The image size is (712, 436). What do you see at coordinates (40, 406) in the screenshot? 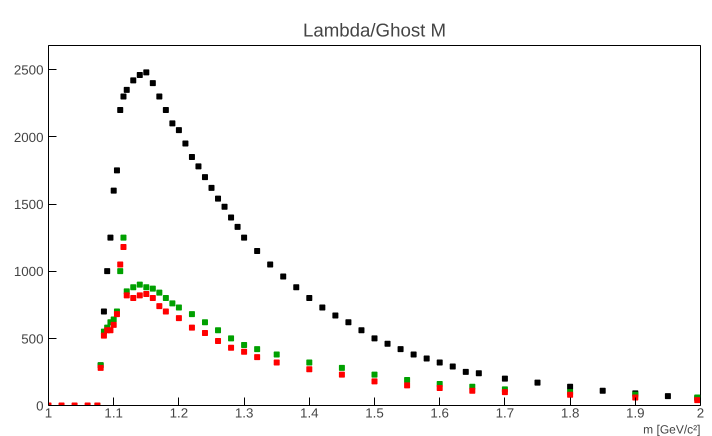
I see `y-tick-label: 0` at bounding box center [40, 406].